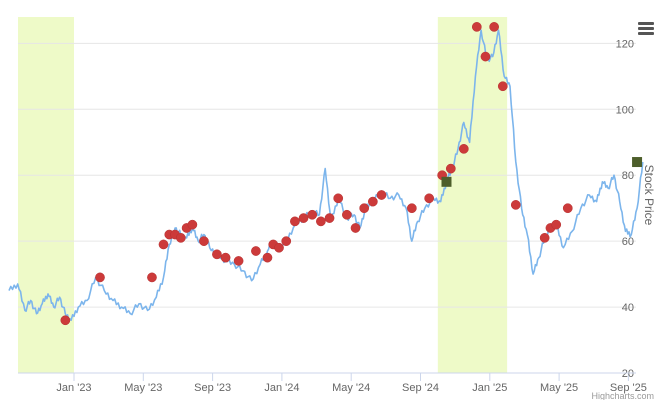  I want to click on y-tick-label: 120, so click(625, 44).